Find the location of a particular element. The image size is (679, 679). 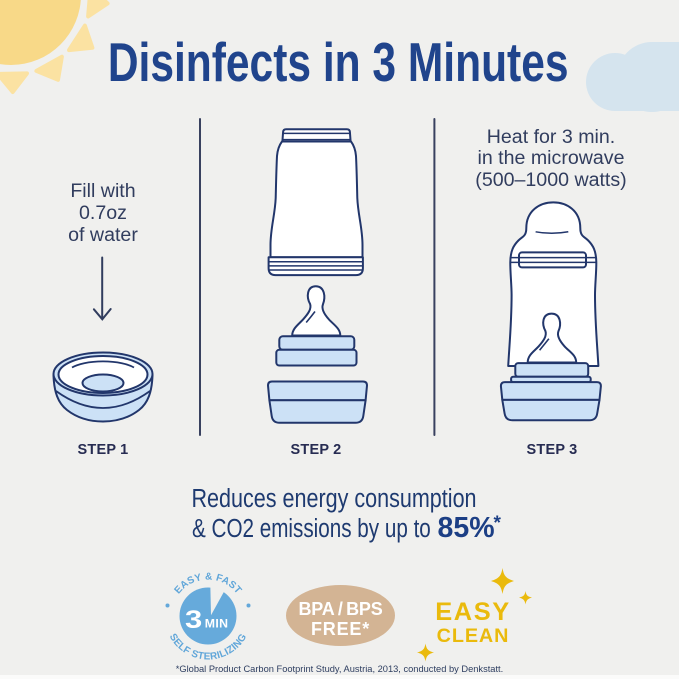

svg-text: 3 is located at coordinates (193, 619).